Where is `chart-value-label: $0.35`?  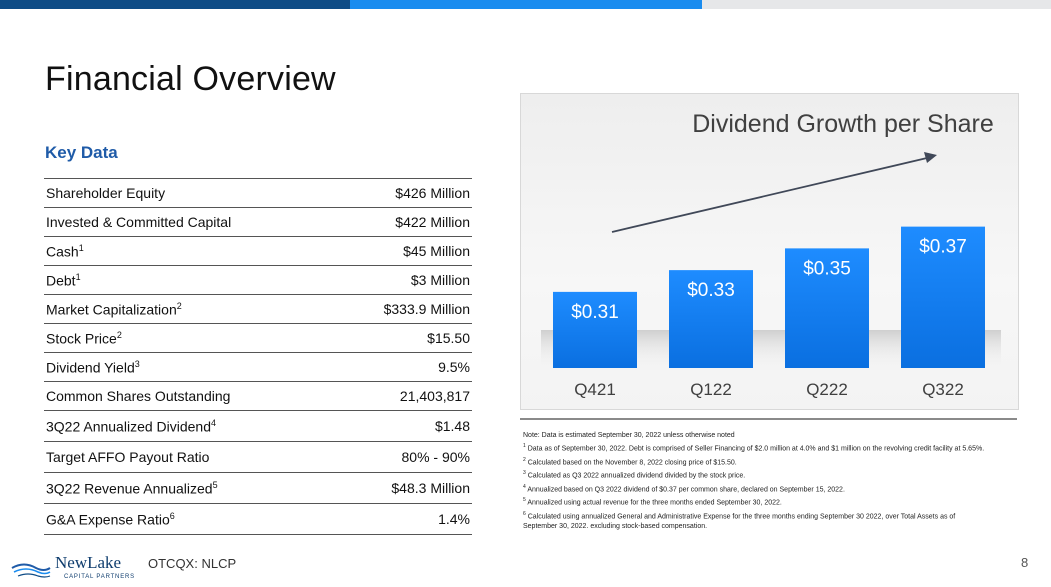 chart-value-label: $0.35 is located at coordinates (827, 268).